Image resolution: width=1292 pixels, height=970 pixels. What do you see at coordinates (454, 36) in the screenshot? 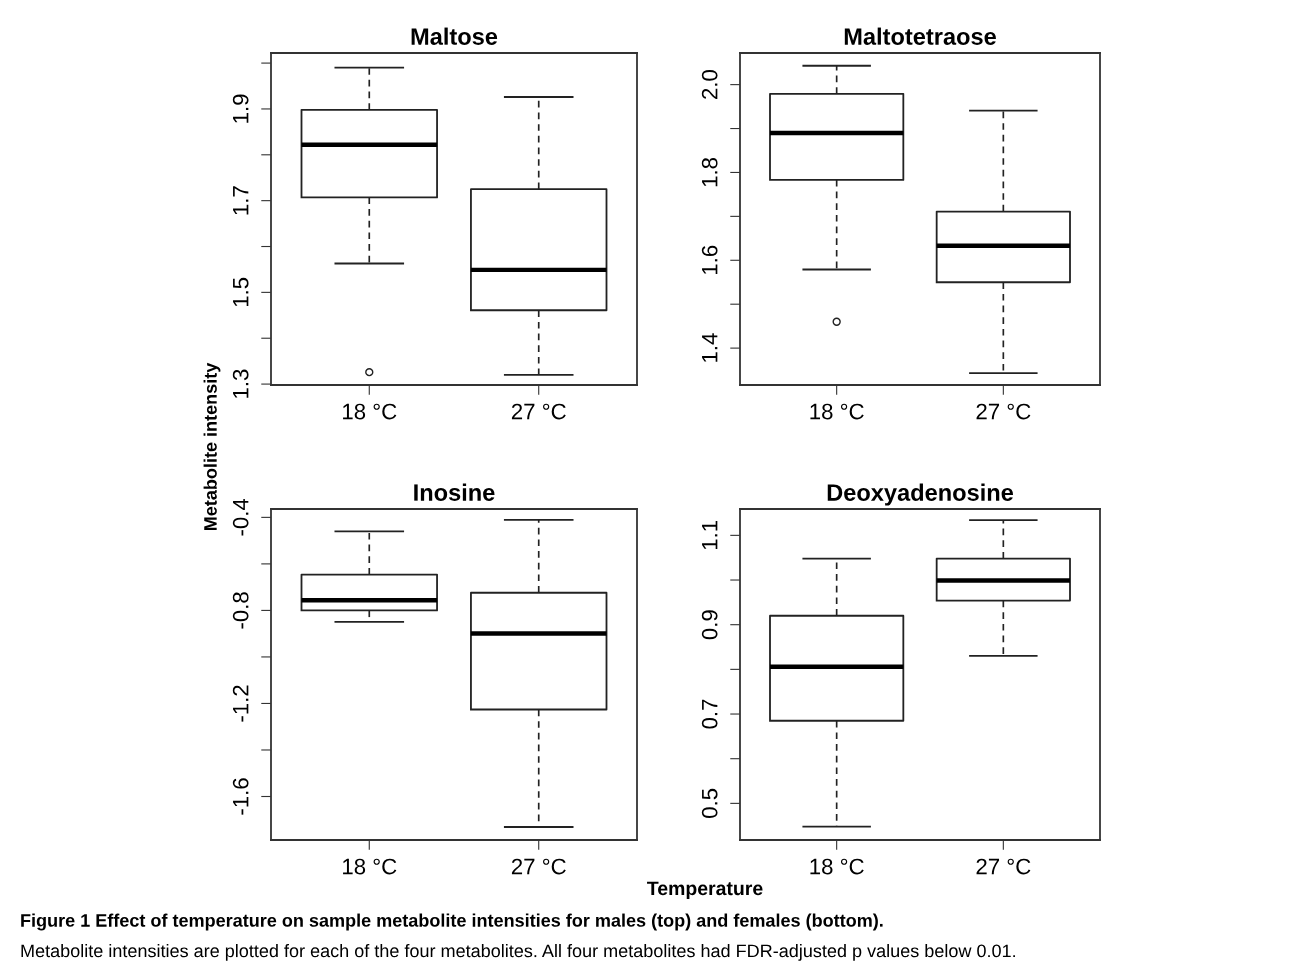
I see `chart-title: Maltose` at bounding box center [454, 36].